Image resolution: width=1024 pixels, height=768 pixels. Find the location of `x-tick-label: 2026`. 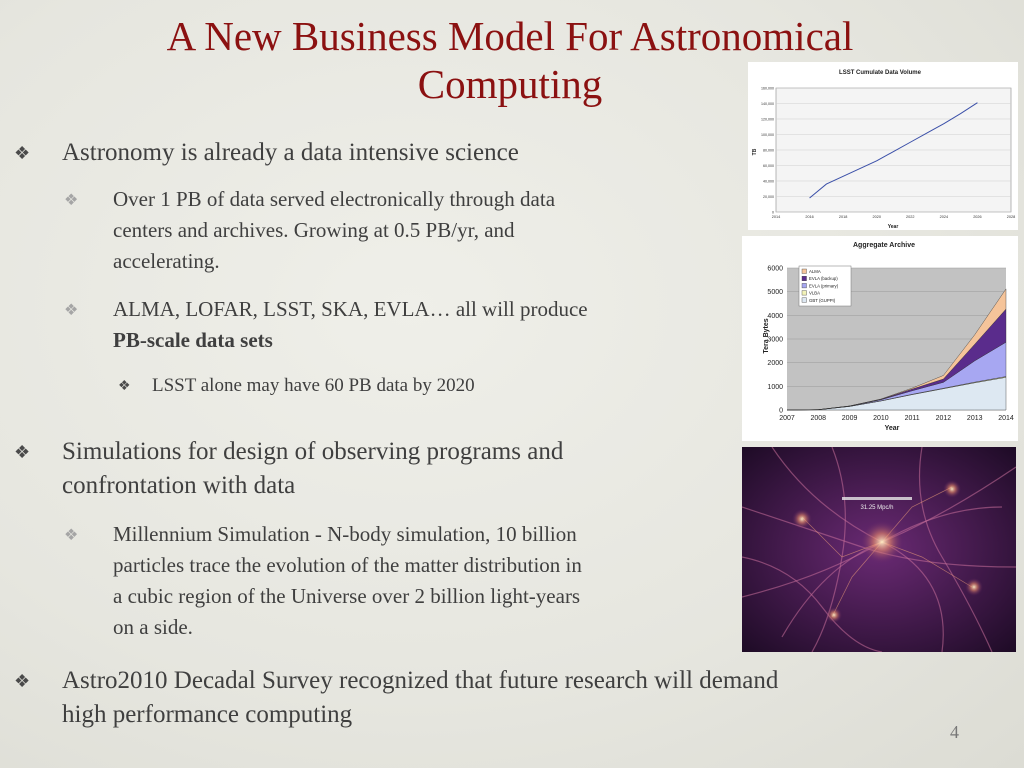

x-tick-label: 2026 is located at coordinates (977, 217).